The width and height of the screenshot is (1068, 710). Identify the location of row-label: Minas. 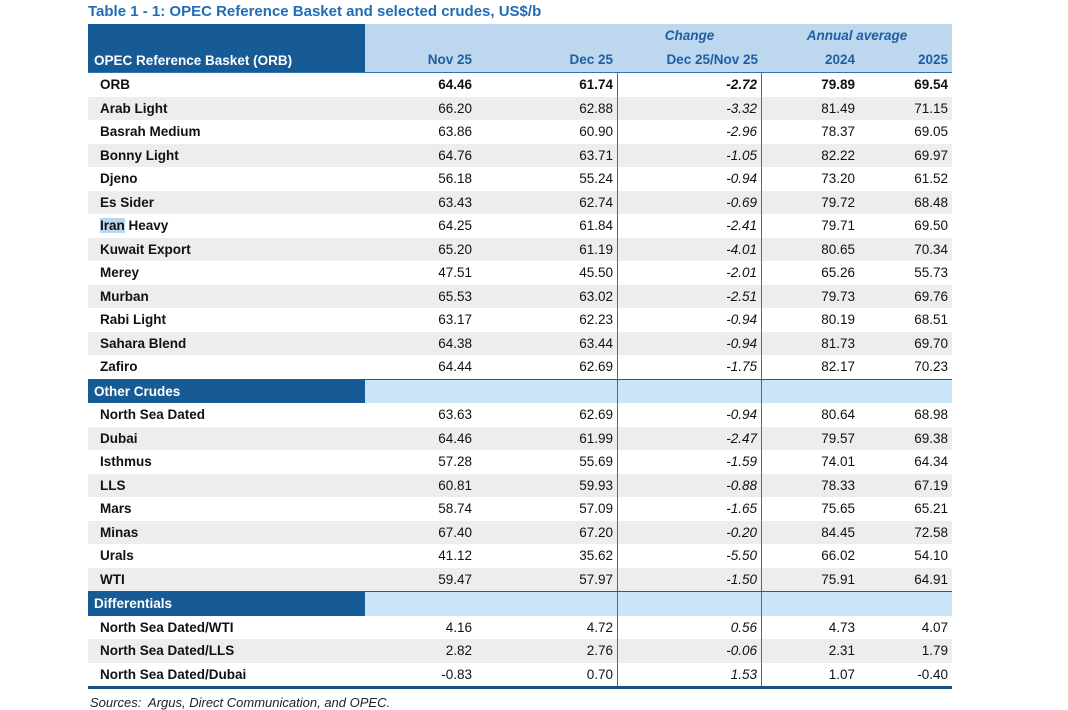
(119, 532).